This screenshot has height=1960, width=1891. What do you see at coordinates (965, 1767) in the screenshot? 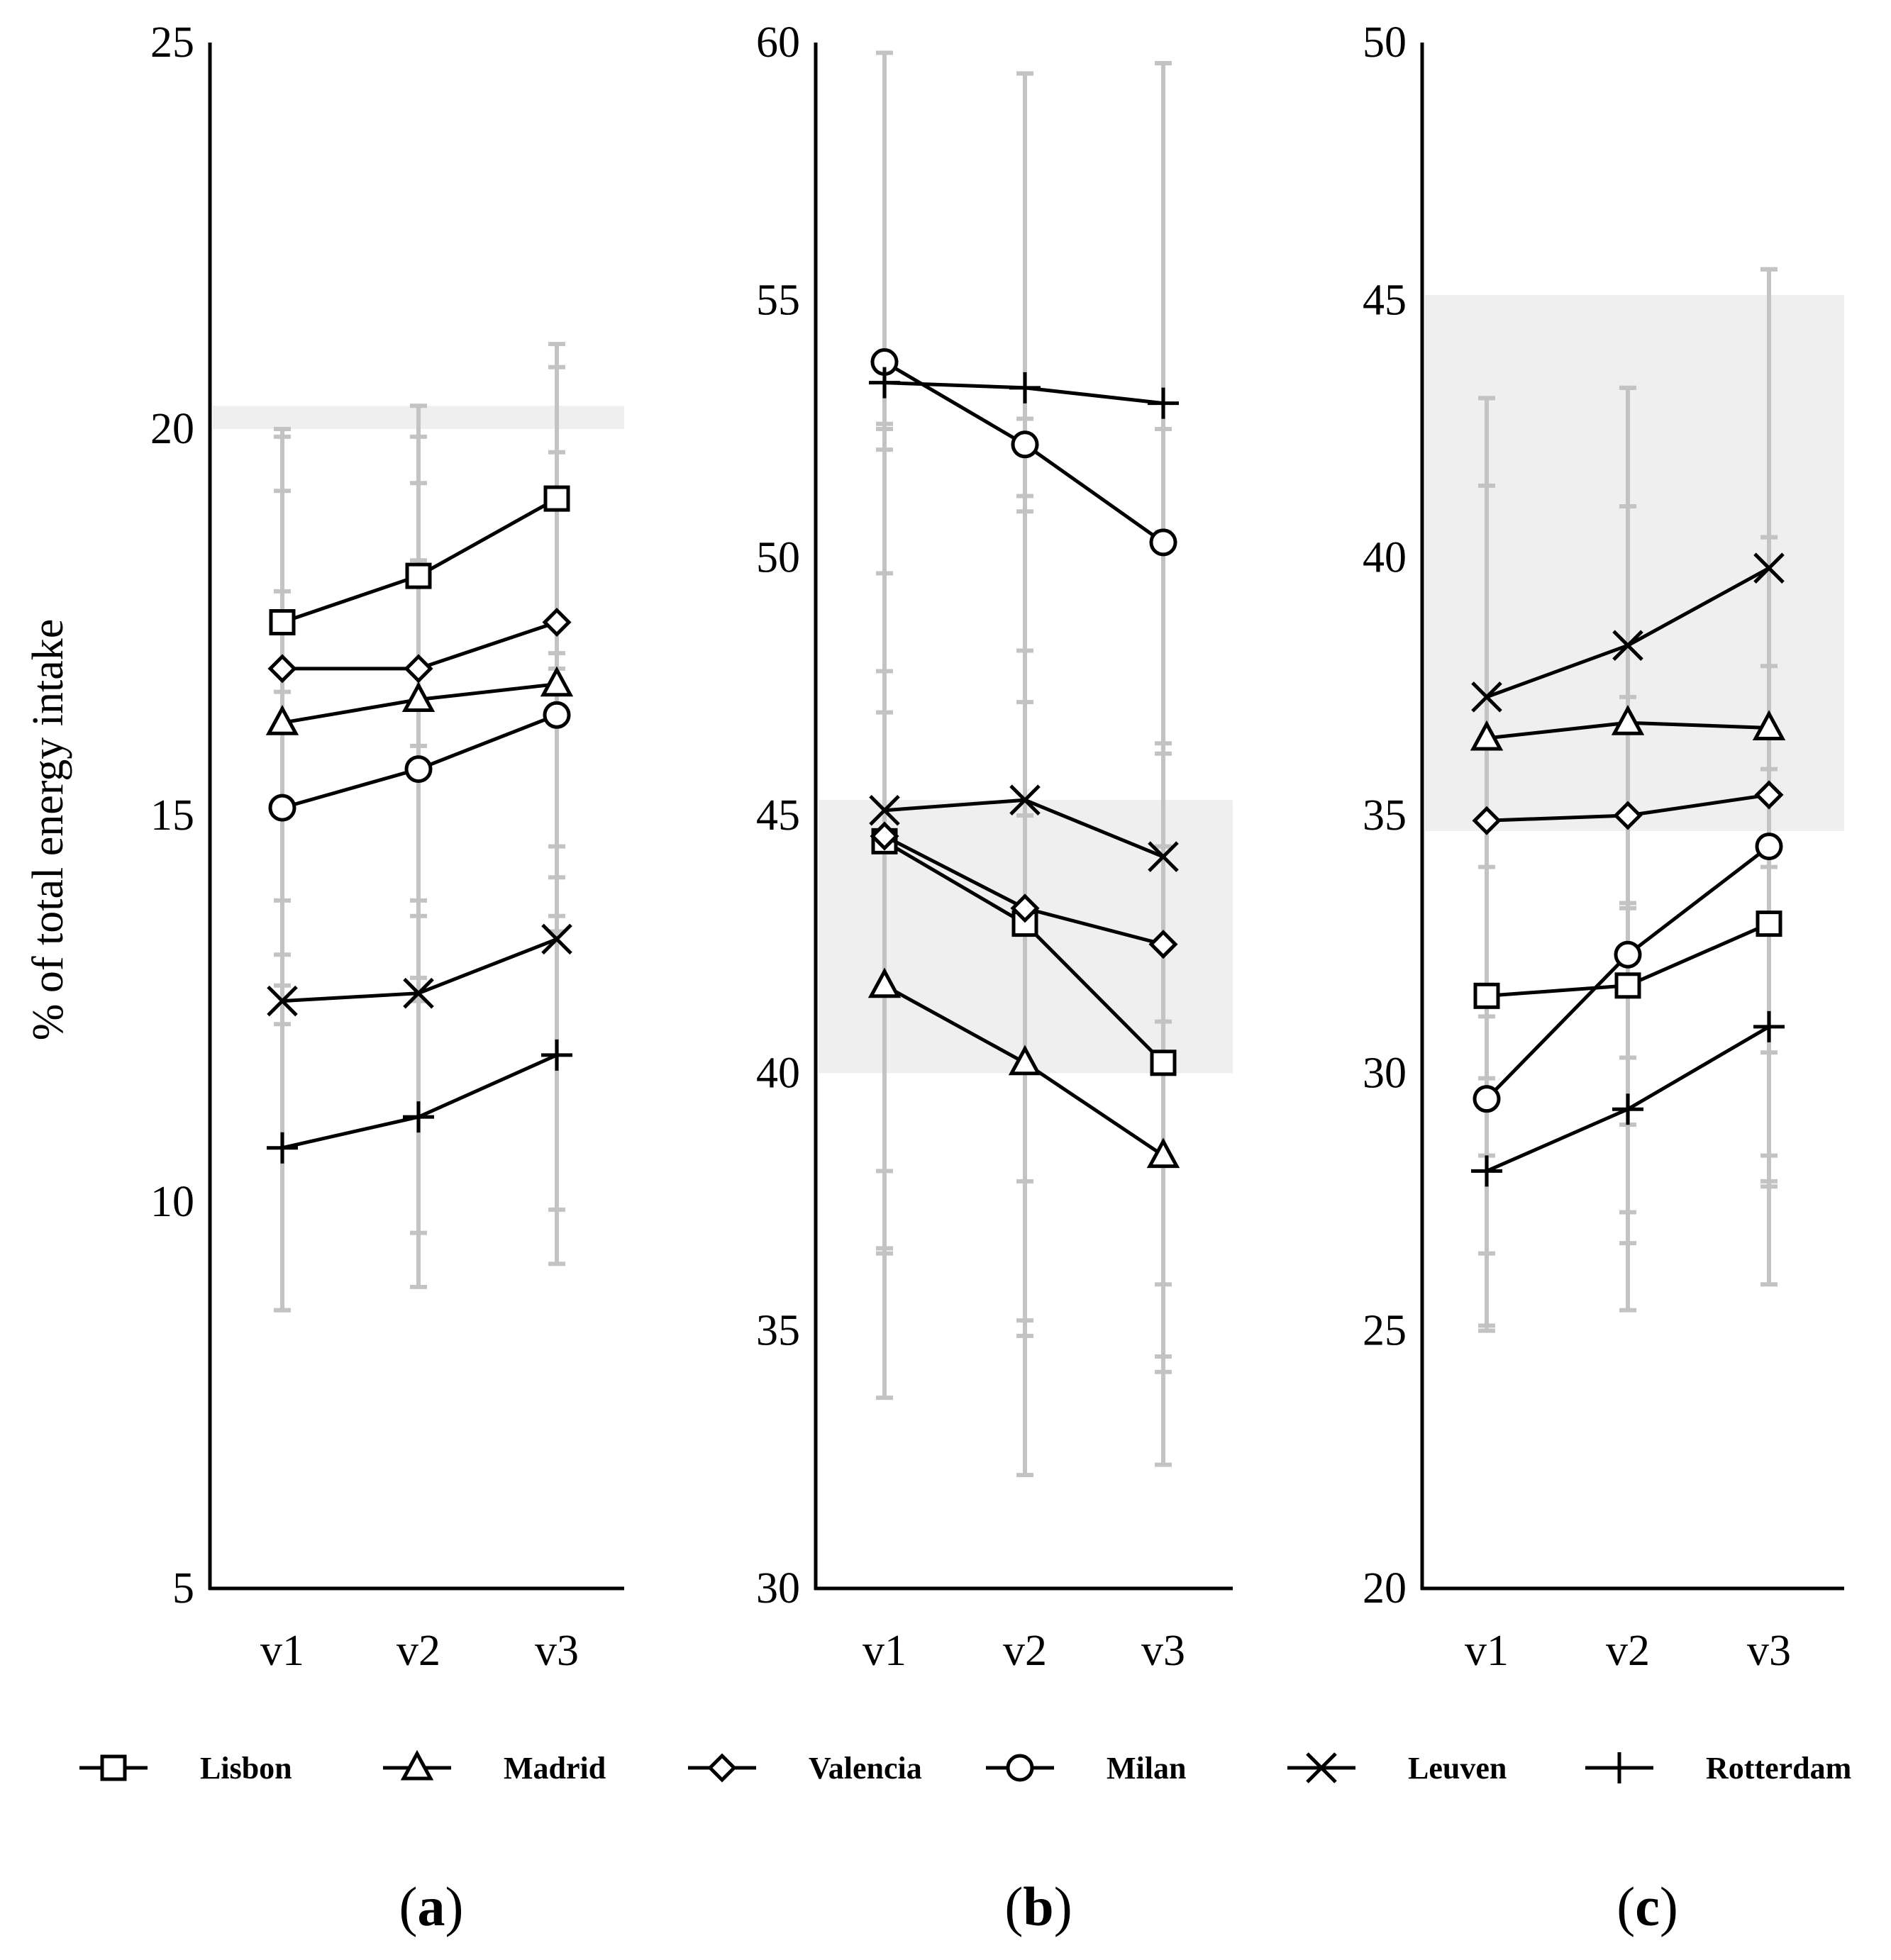
I see `legend: Lisbon Madrid Valencia Milan Leuven Rotterdam` at bounding box center [965, 1767].